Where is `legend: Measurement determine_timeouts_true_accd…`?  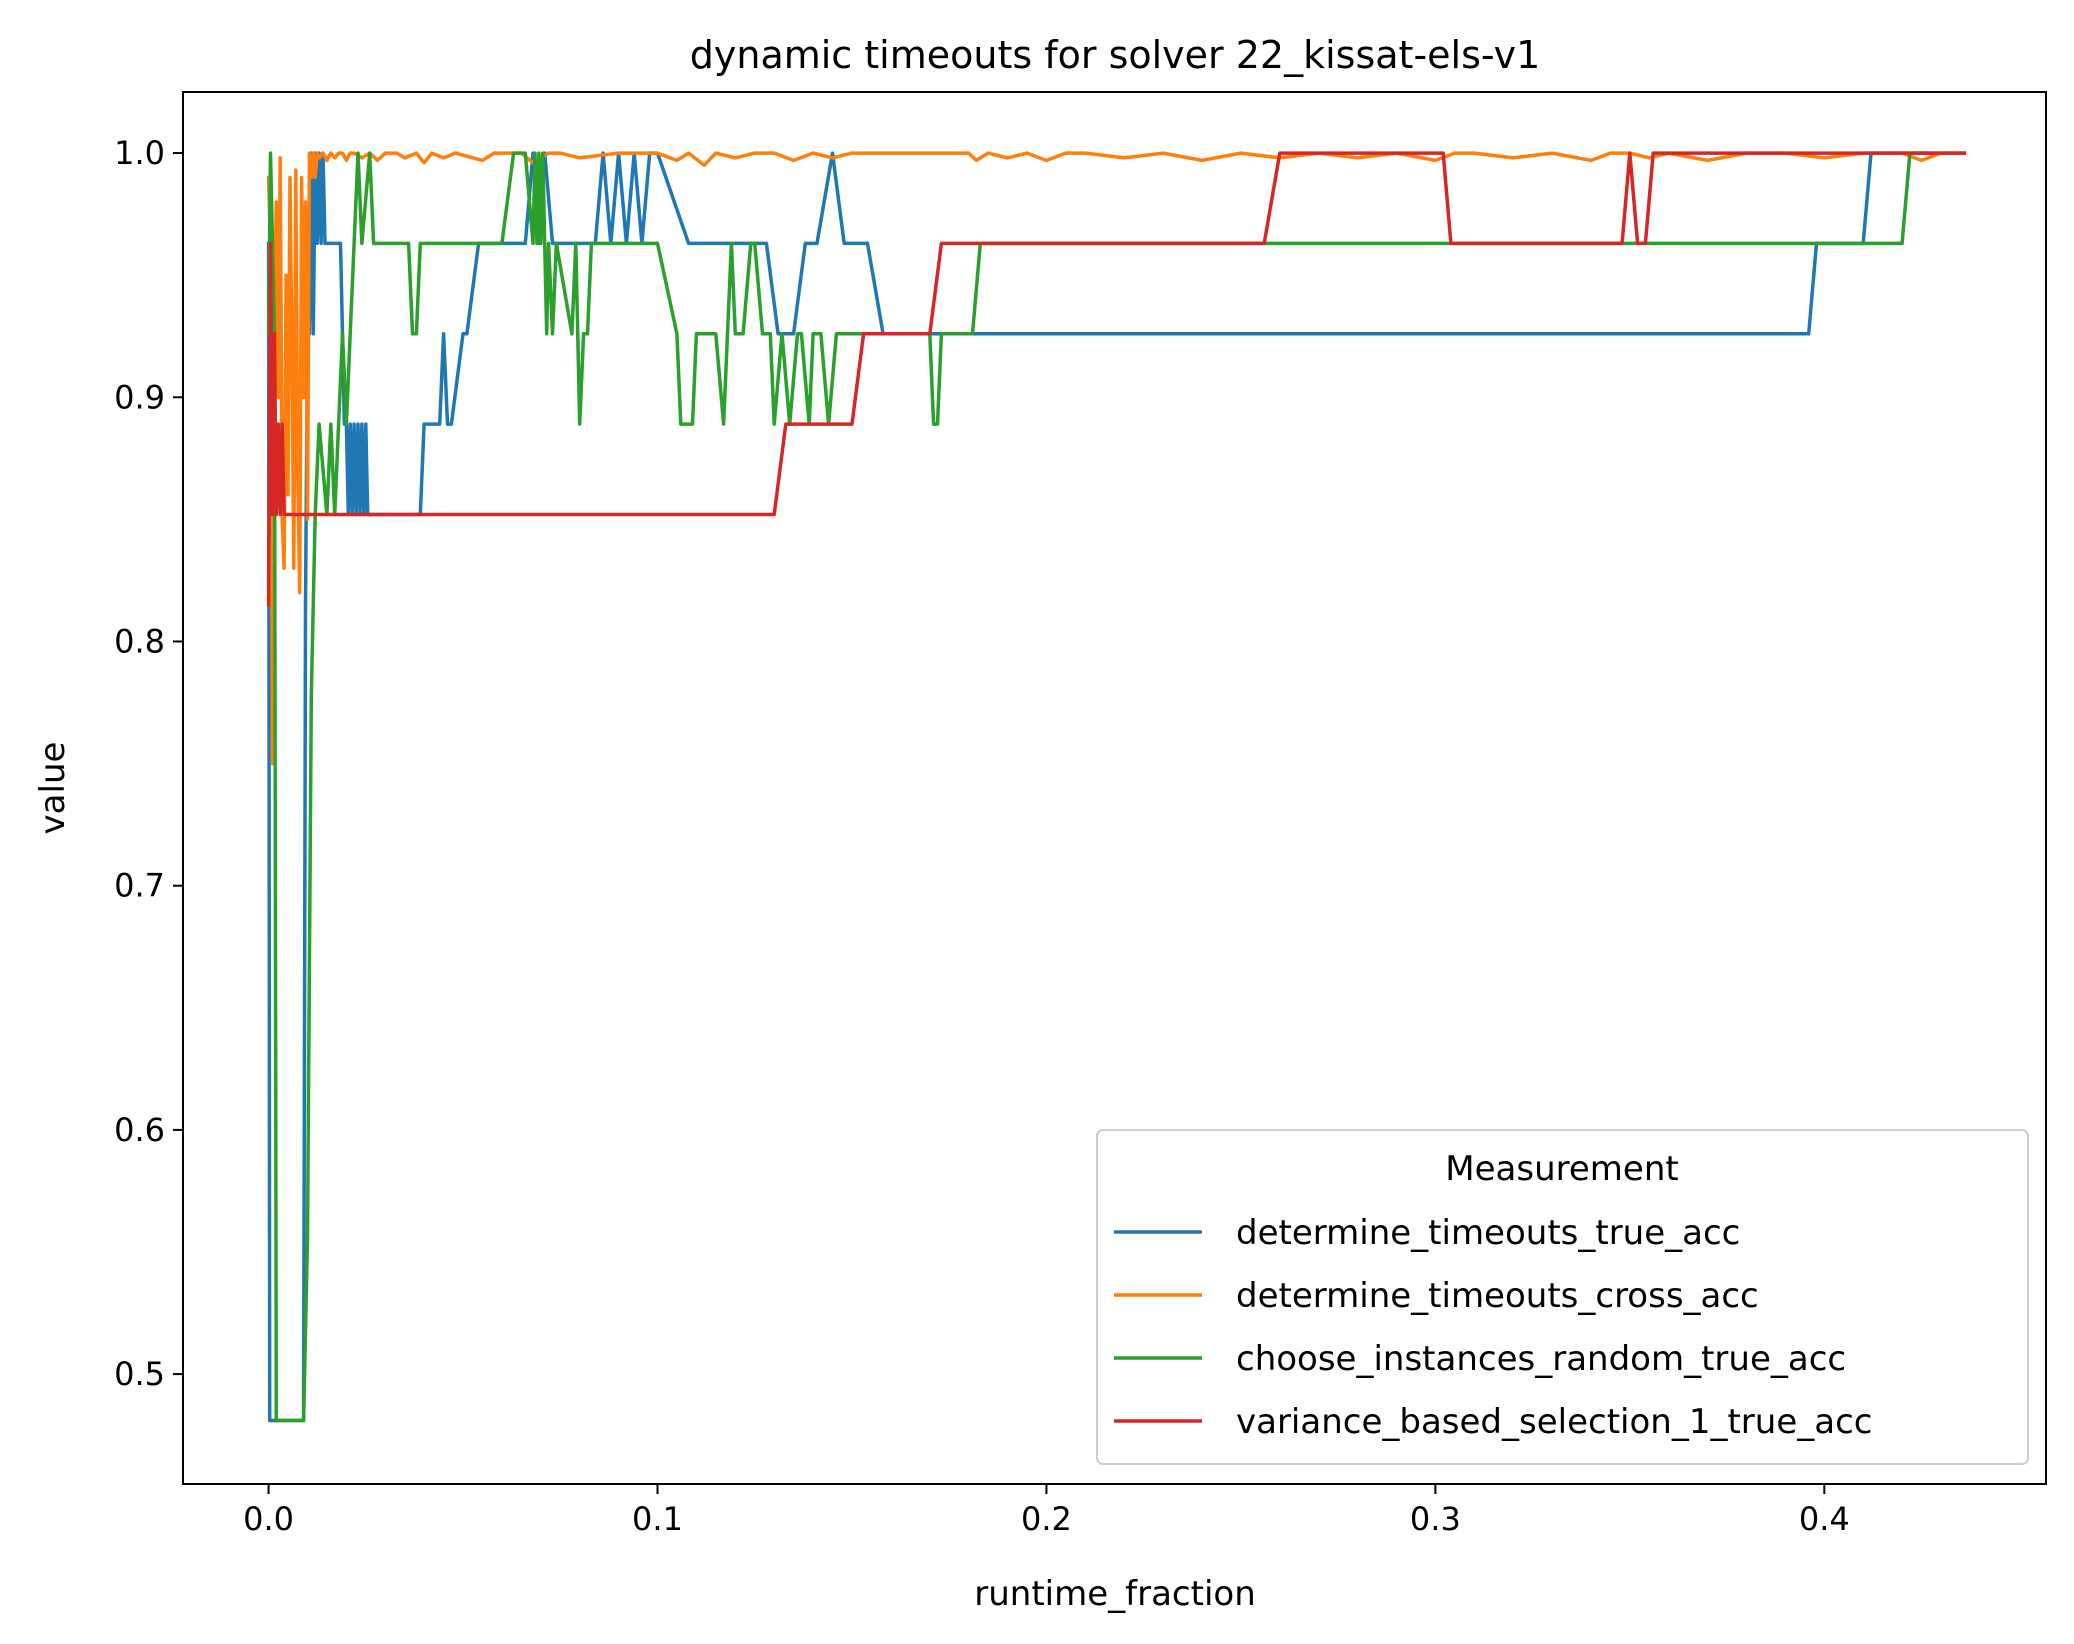 legend: Measurement determine_timeouts_true_accd… is located at coordinates (1562, 1297).